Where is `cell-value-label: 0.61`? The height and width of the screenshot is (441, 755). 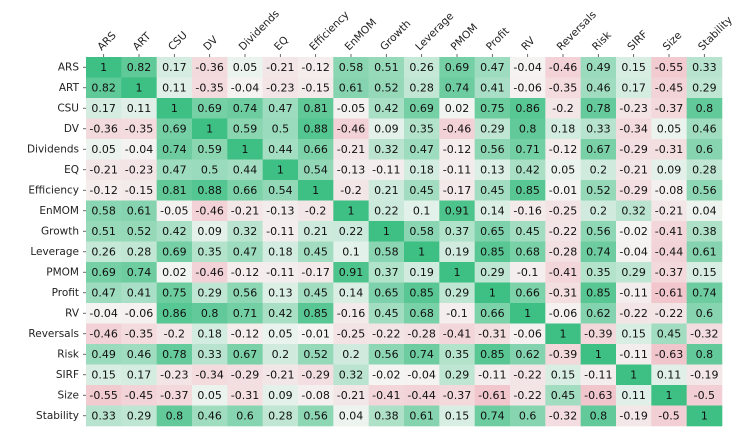
cell-value-label: 0.61 is located at coordinates (421, 415).